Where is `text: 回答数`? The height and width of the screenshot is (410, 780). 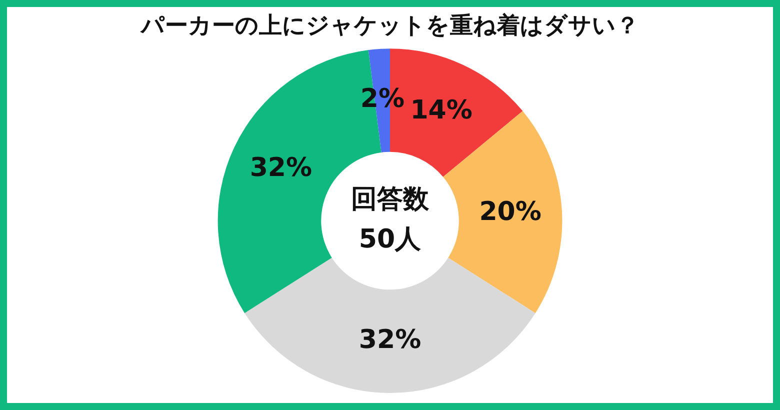 text: 回答数 is located at coordinates (390, 199).